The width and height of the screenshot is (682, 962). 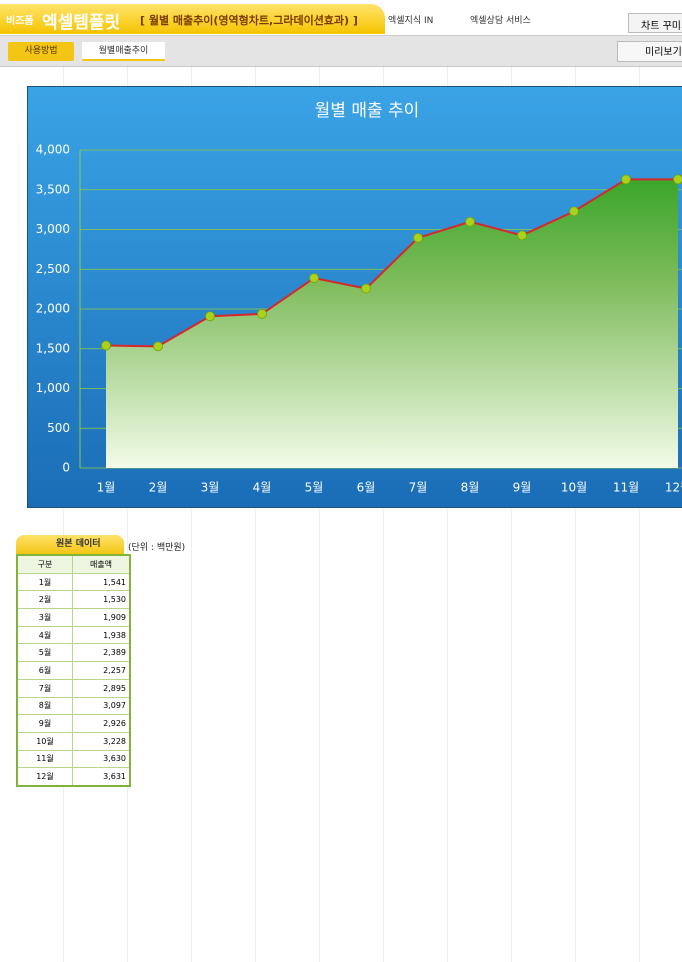 What do you see at coordinates (341, 51) in the screenshot?
I see `toolbar: 사용방법 월별매출추이 미리보기` at bounding box center [341, 51].